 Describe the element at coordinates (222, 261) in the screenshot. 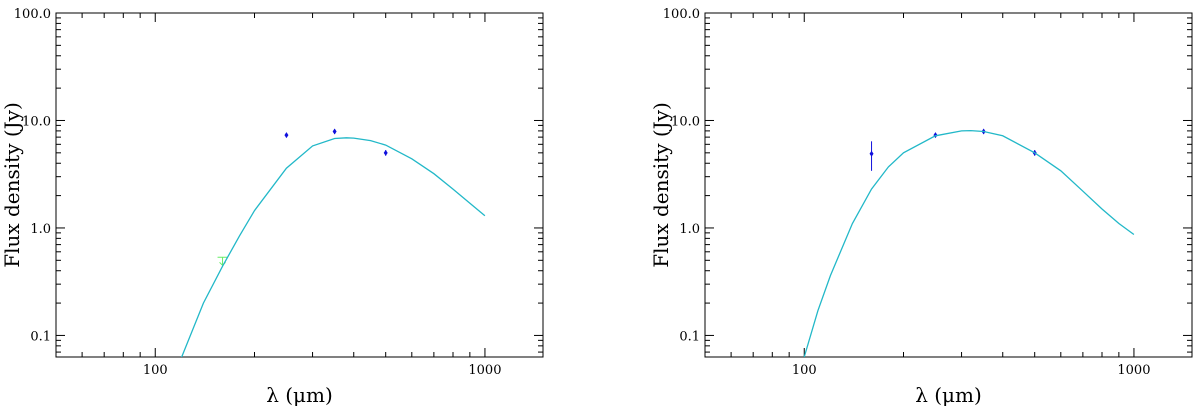

I see `upper-limit-marker` at that location.